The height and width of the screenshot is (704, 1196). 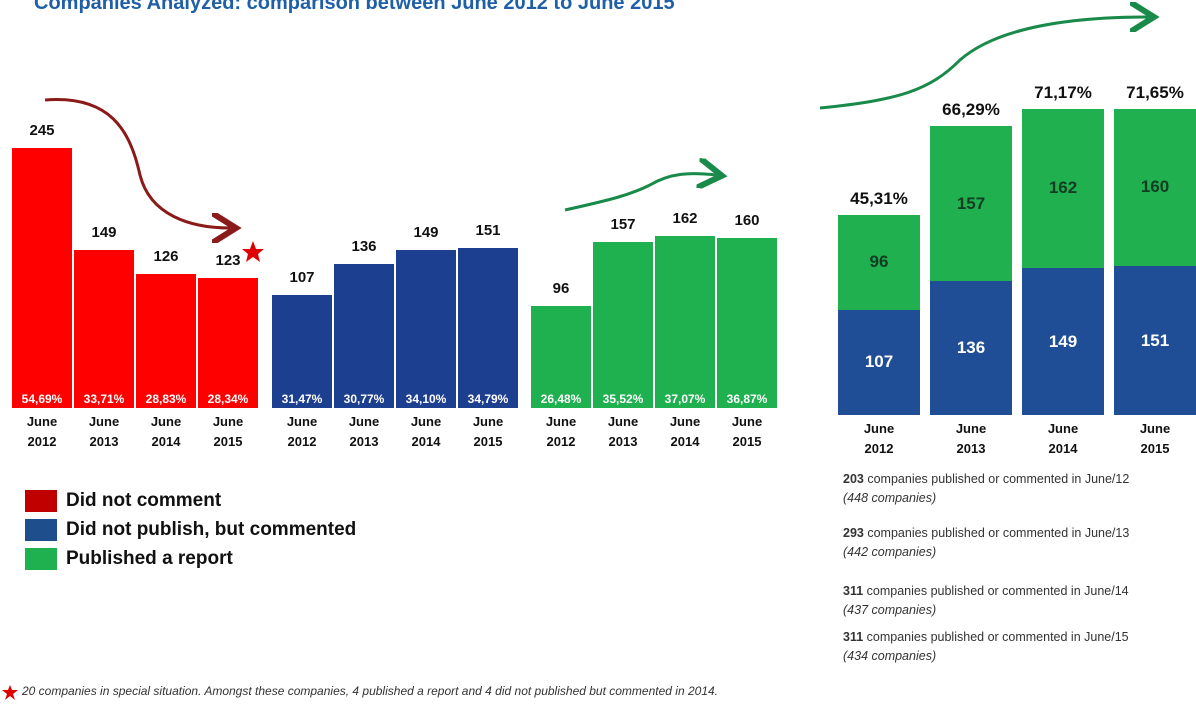 What do you see at coordinates (426, 399) in the screenshot?
I see `share-label: 34,10%` at bounding box center [426, 399].